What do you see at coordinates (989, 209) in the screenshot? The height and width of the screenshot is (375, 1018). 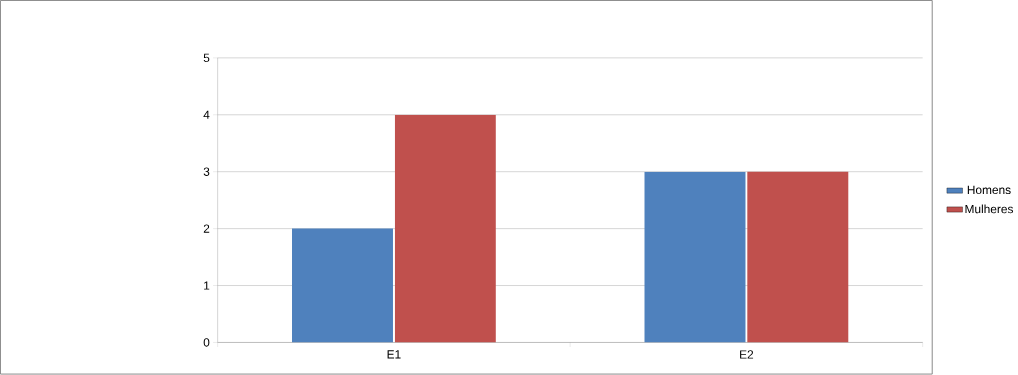 I see `legend-label: Mulheres` at bounding box center [989, 209].